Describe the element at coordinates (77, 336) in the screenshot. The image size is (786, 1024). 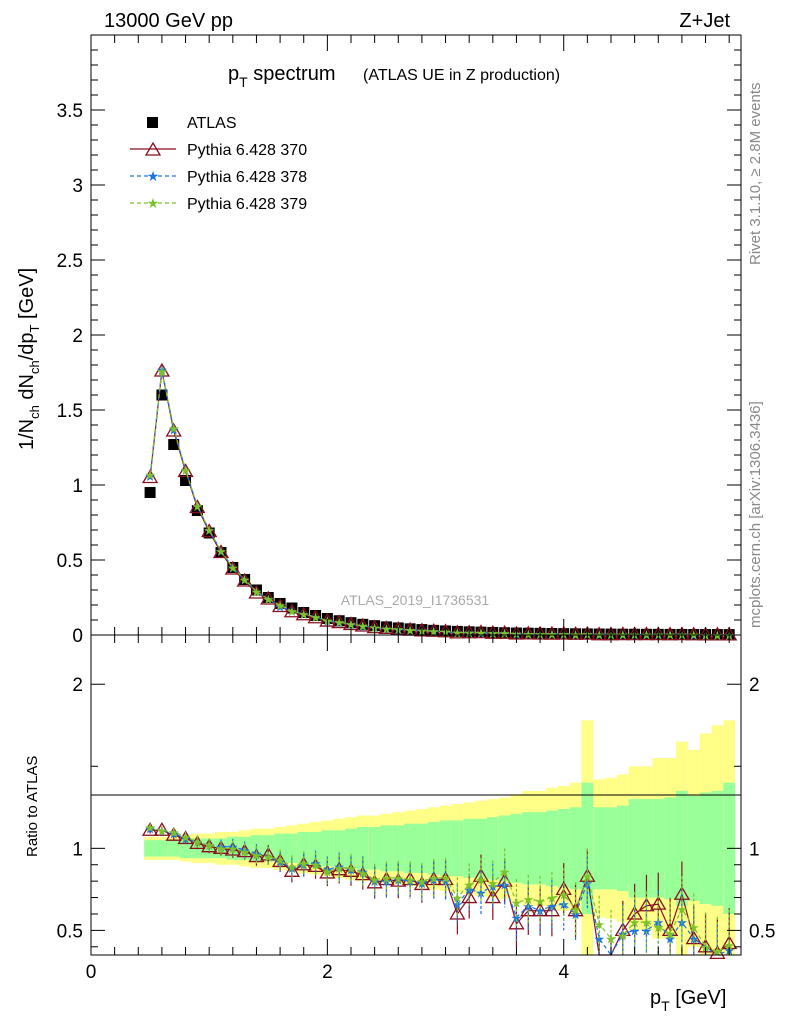
I see `y-tick-label: 2` at that location.